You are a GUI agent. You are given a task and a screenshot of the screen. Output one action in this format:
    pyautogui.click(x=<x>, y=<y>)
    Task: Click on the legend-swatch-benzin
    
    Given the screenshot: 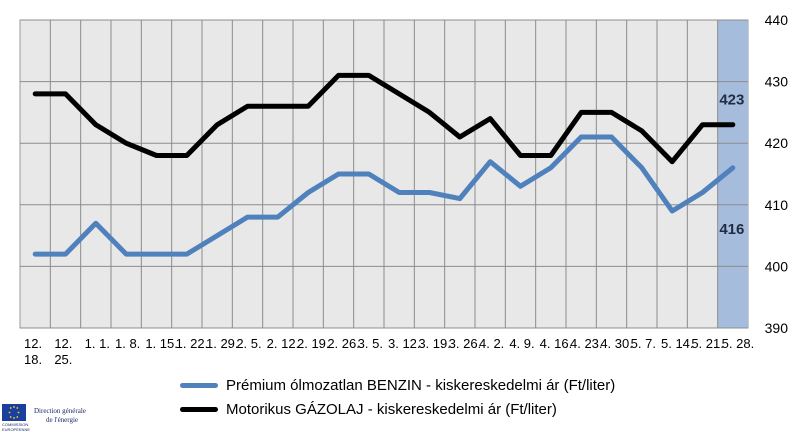 What is the action you would take?
    pyautogui.click(x=199, y=385)
    